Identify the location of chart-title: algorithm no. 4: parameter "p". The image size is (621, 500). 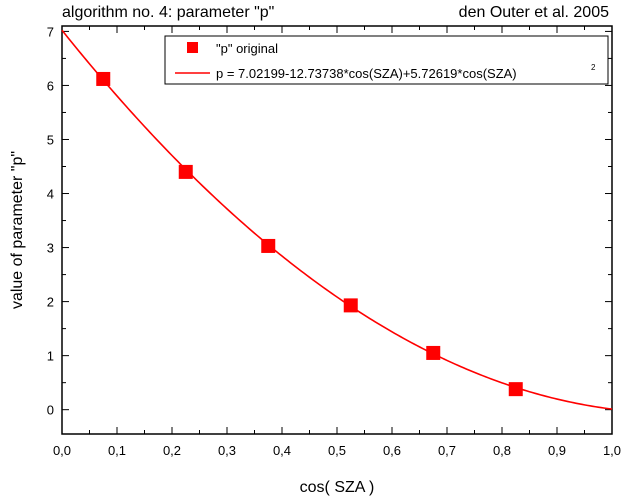
(168, 12).